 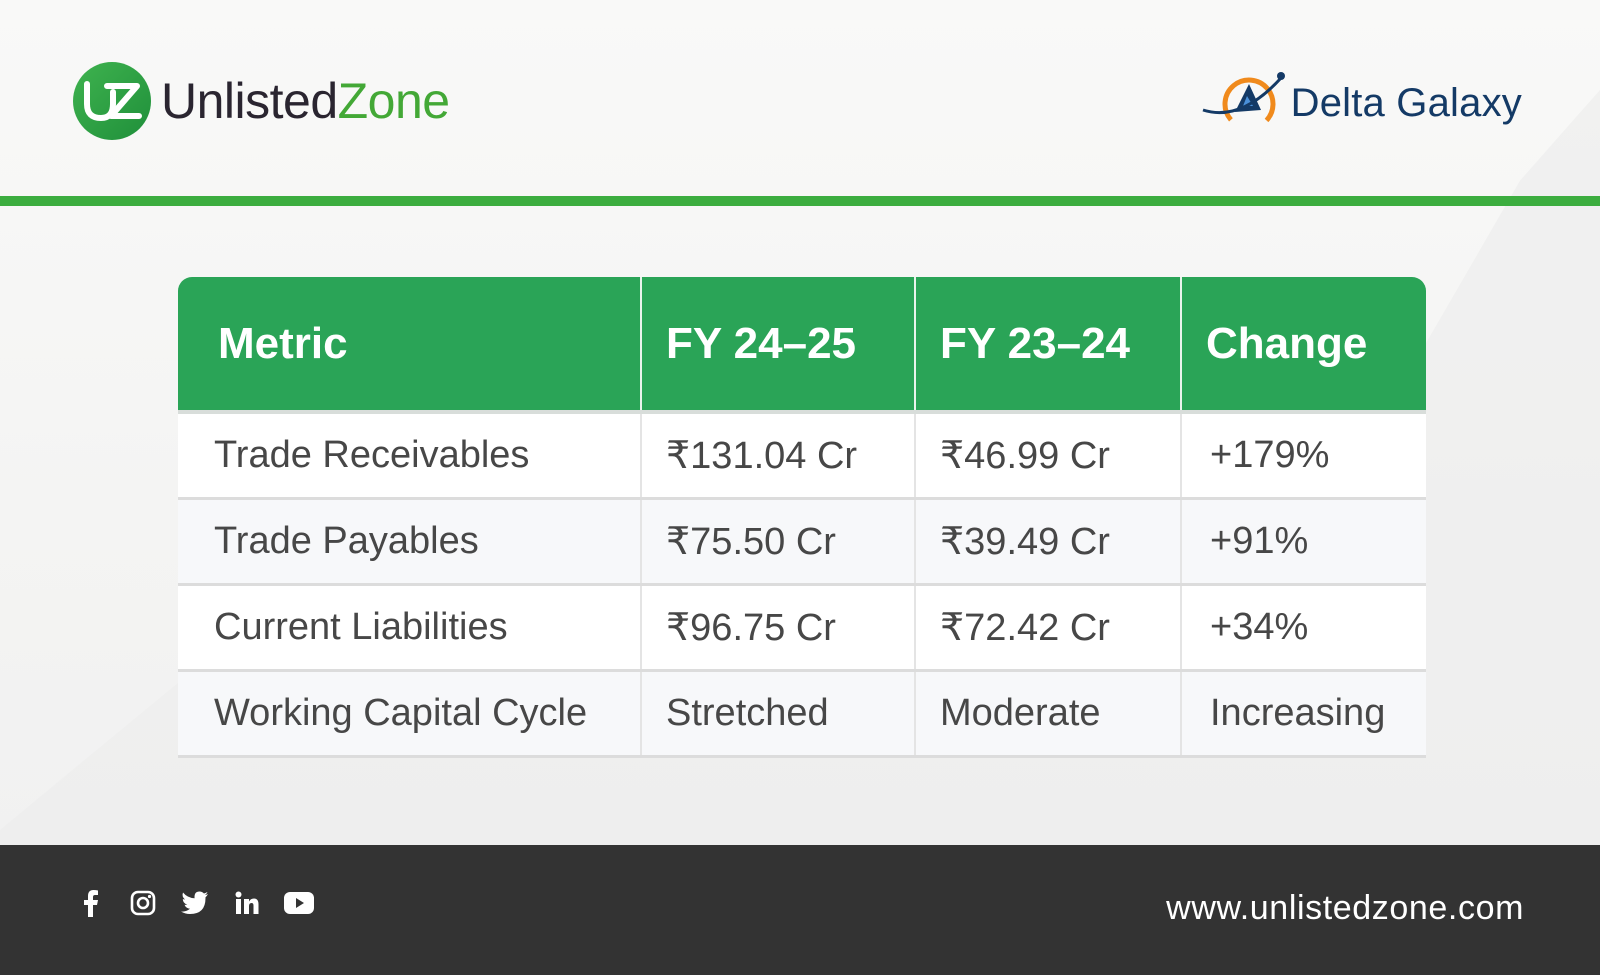 What do you see at coordinates (410, 542) in the screenshot?
I see `cell-metric: Trade Payables` at bounding box center [410, 542].